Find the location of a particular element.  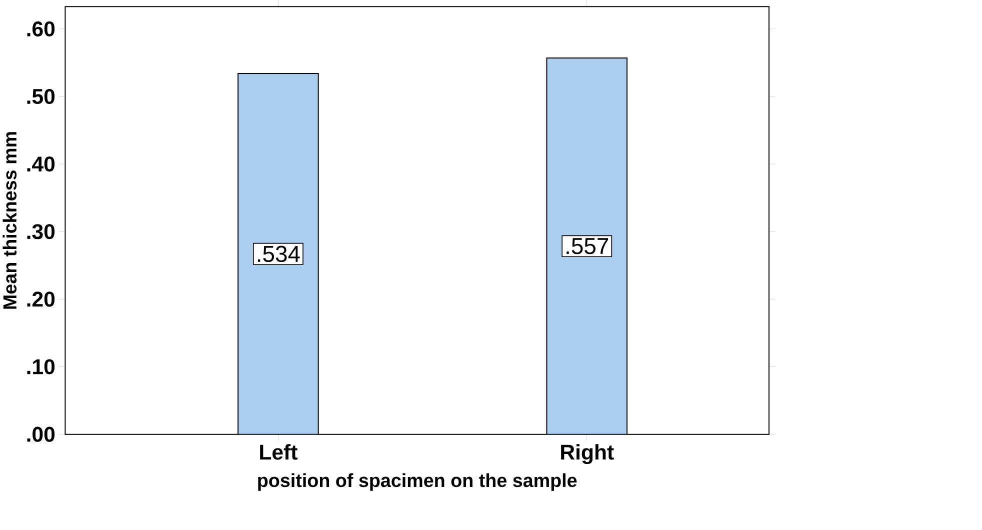

x-axis-title: position of spacimen on the sample is located at coordinates (417, 482).